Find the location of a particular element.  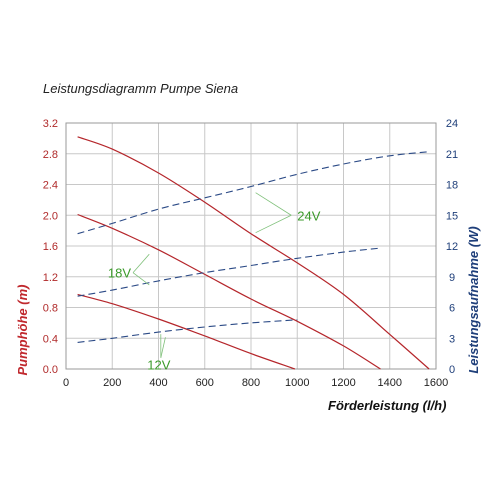

y-axis-label-left: Pumphöhe (m) is located at coordinates (22, 330).